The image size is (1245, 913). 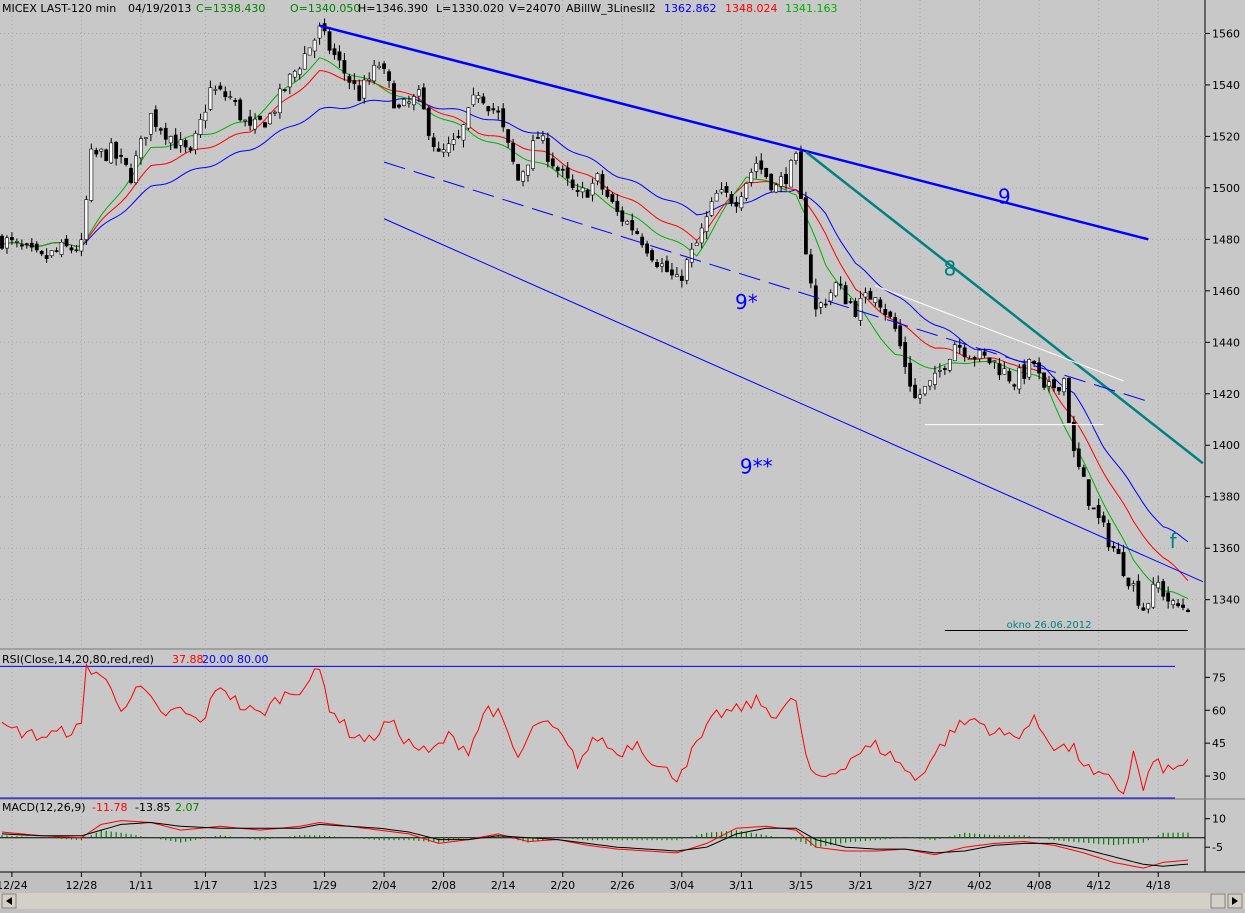 What do you see at coordinates (503, 885) in the screenshot?
I see `time-tick-label: 2/14` at bounding box center [503, 885].